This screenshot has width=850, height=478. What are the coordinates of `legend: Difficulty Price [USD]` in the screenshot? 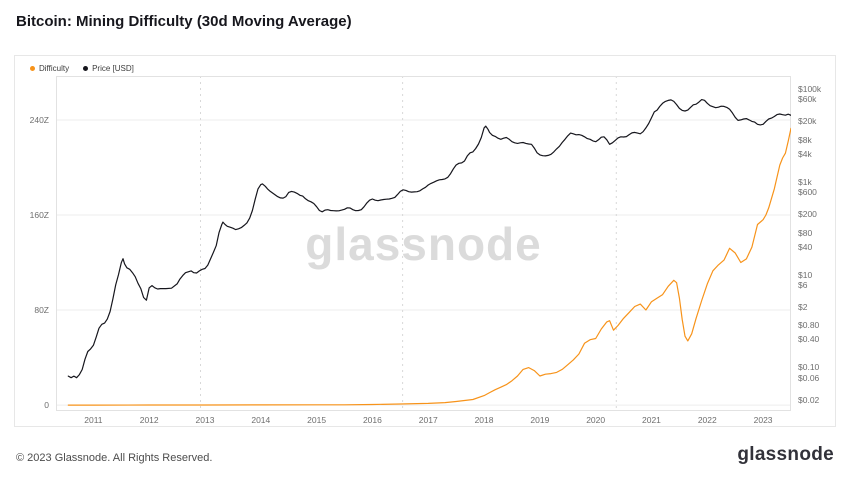 It's located at (82, 68).